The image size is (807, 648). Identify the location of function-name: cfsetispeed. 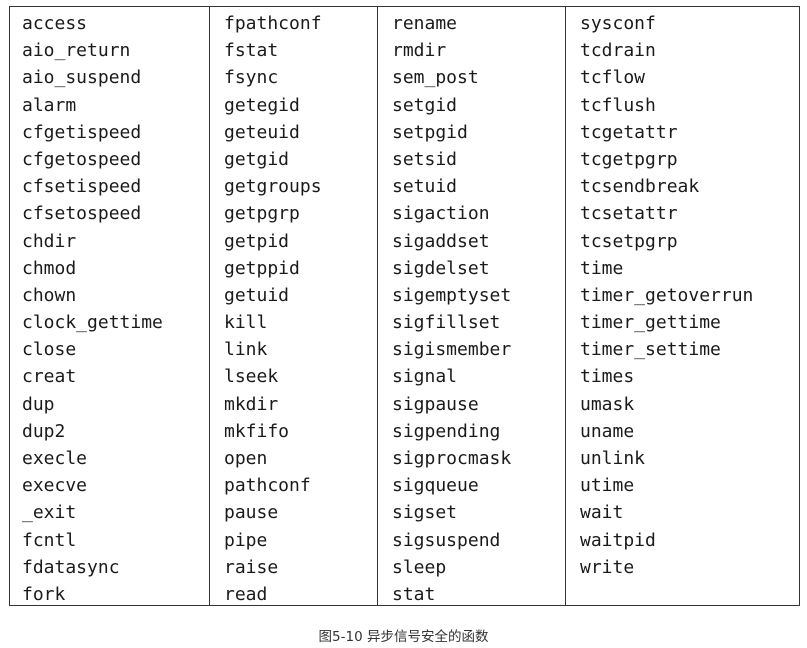
(82, 187).